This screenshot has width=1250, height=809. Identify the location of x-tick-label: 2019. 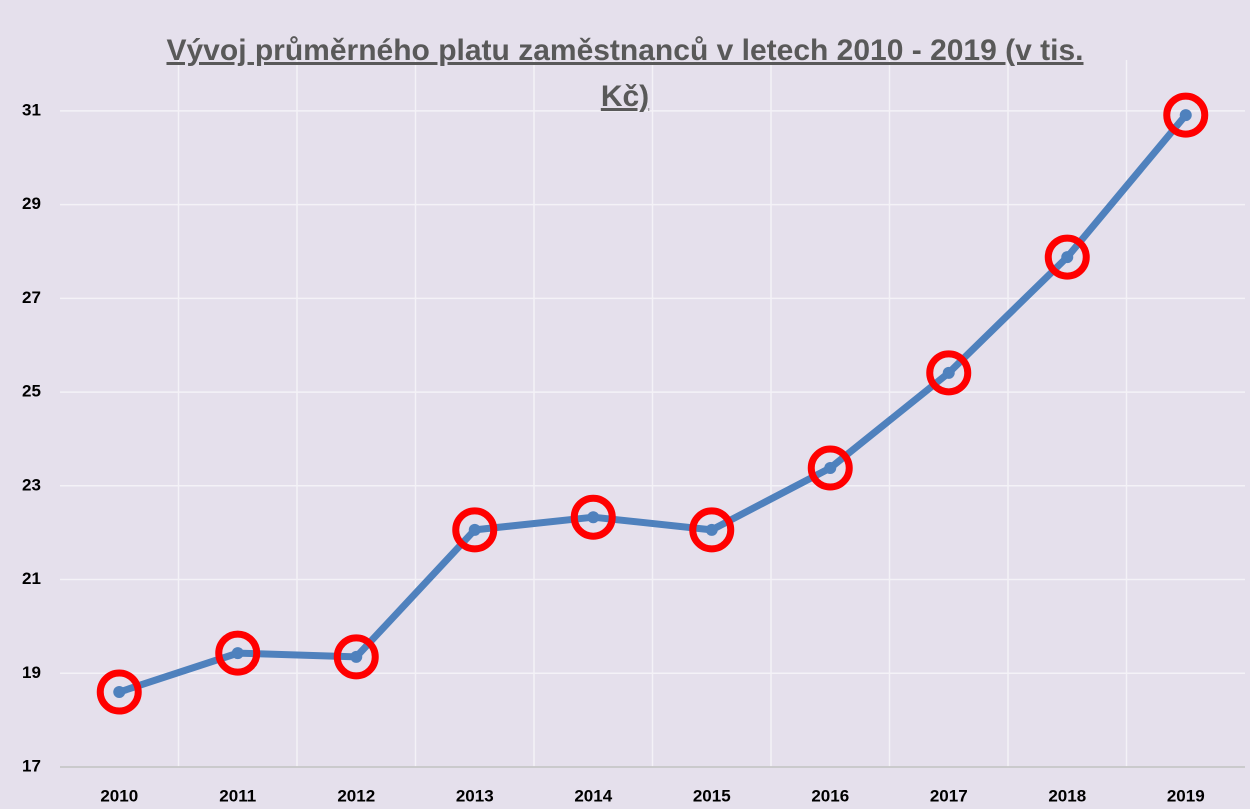
(1186, 795).